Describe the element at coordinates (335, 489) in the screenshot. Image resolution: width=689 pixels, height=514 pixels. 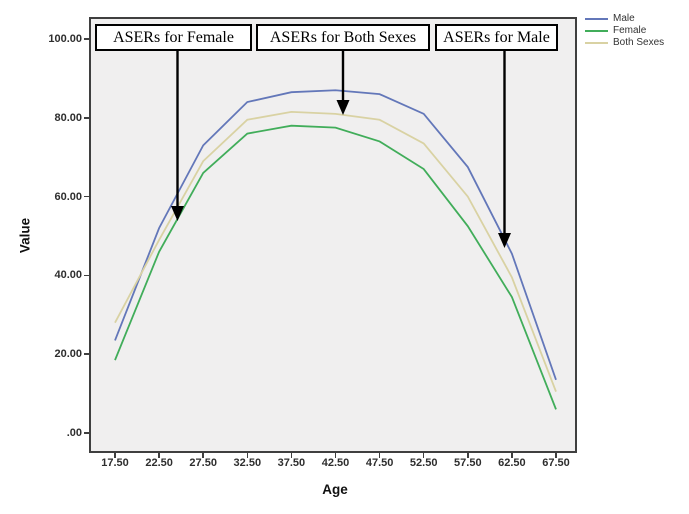
I see `x-axis-title: Age` at that location.